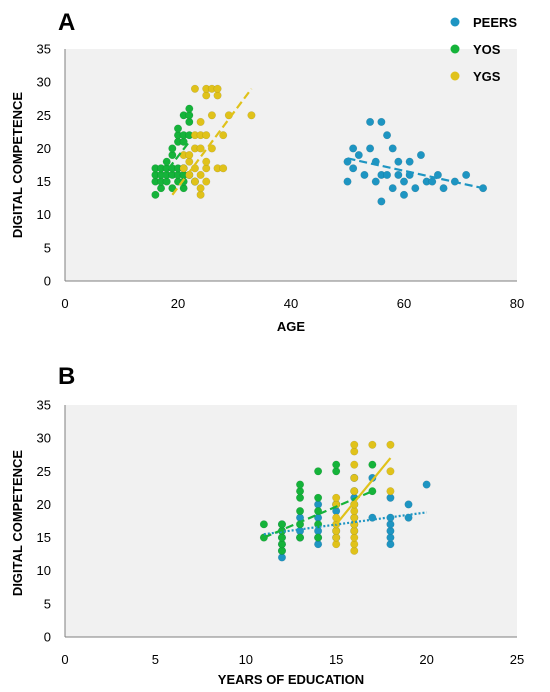 This screenshot has width=550, height=692. Describe the element at coordinates (44, 438) in the screenshot. I see `panel-b-y-tick-label: 30` at that location.